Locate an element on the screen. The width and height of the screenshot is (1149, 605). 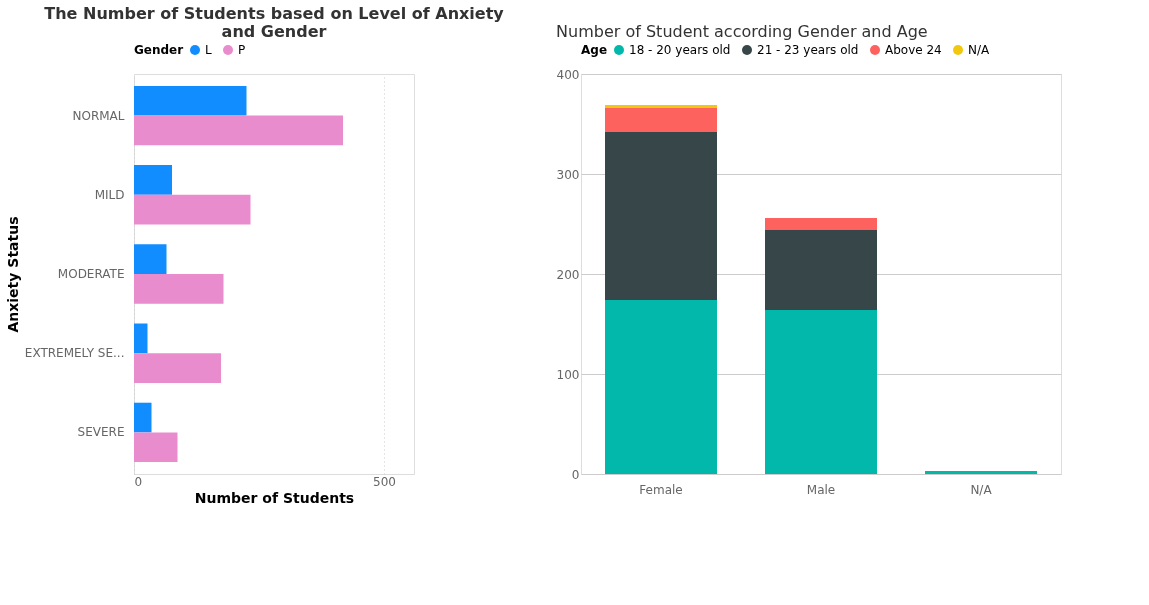
legend-label: 21 - 23 years old is located at coordinates (808, 50).